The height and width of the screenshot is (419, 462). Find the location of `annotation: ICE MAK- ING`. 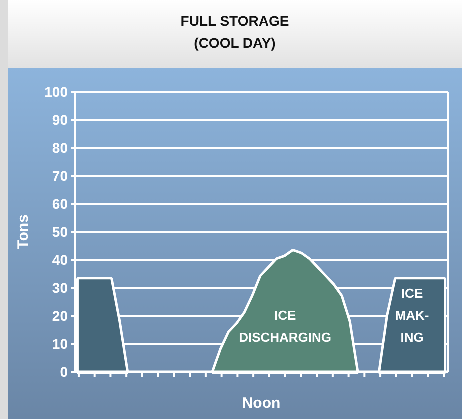

annotation: ICE MAK- ING is located at coordinates (412, 315).